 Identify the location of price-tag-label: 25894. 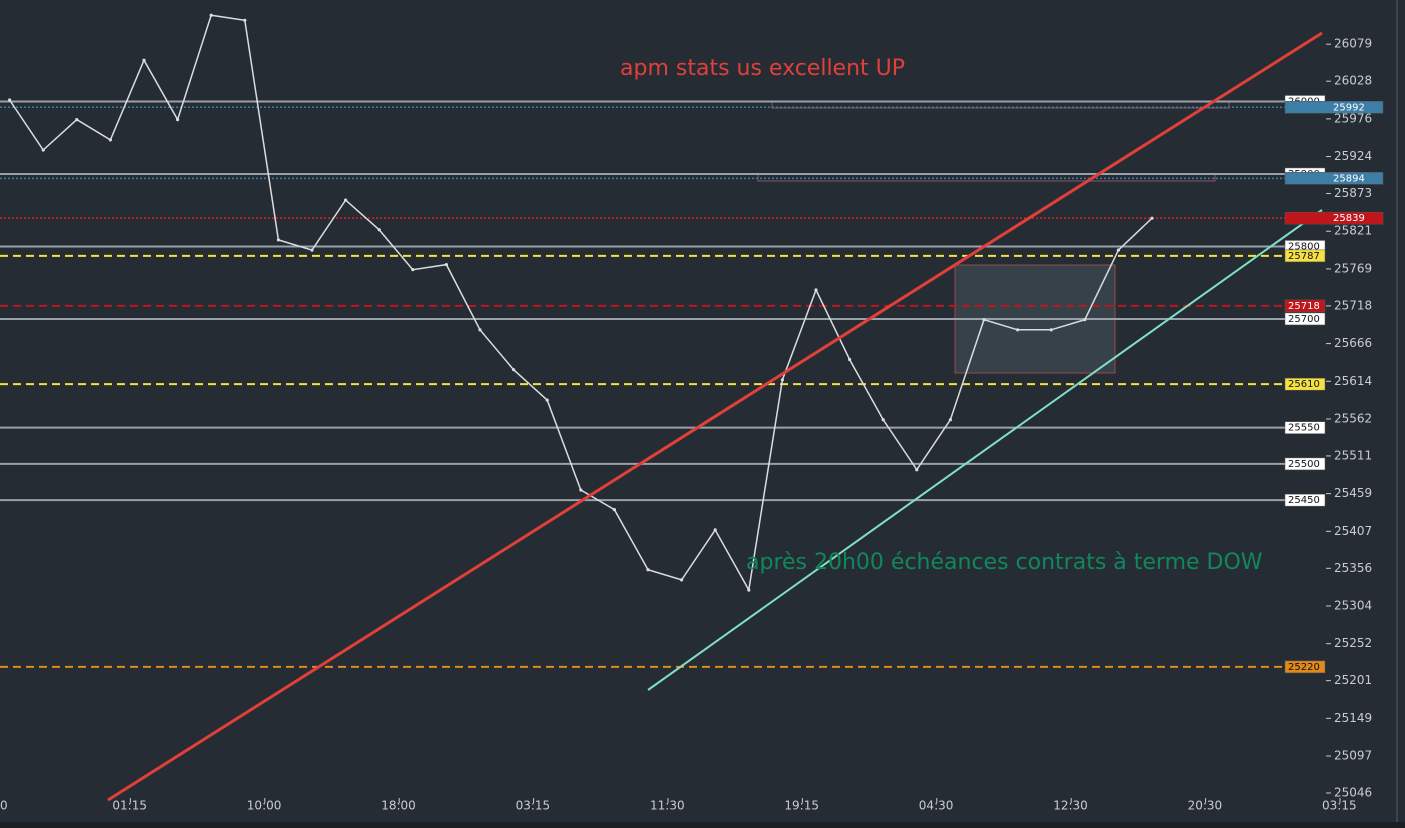
(1349, 178).